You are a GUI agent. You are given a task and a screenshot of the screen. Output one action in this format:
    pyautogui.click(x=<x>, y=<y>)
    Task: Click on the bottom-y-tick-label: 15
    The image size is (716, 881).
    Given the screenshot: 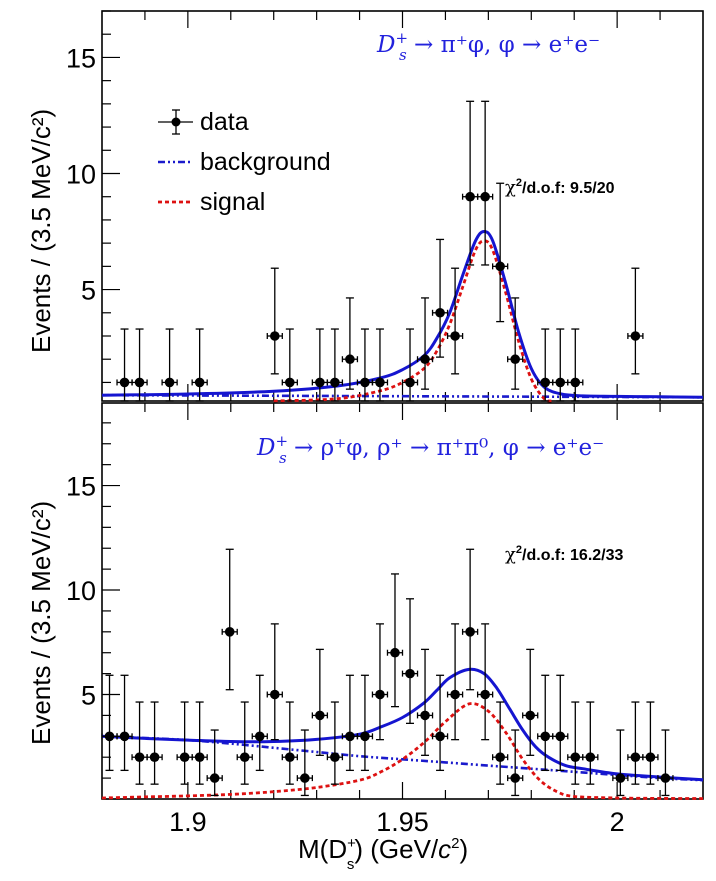 What is the action you would take?
    pyautogui.click(x=81, y=487)
    